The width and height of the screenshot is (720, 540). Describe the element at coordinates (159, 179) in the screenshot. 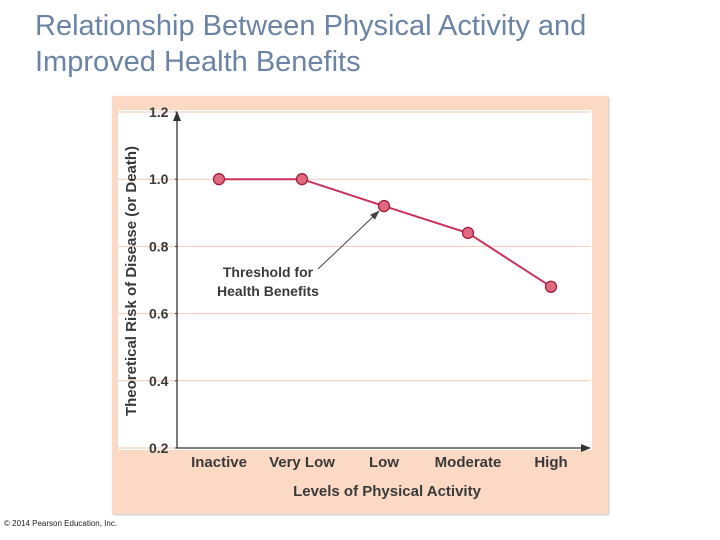

I see `y-tick-label-4: 1.0` at that location.